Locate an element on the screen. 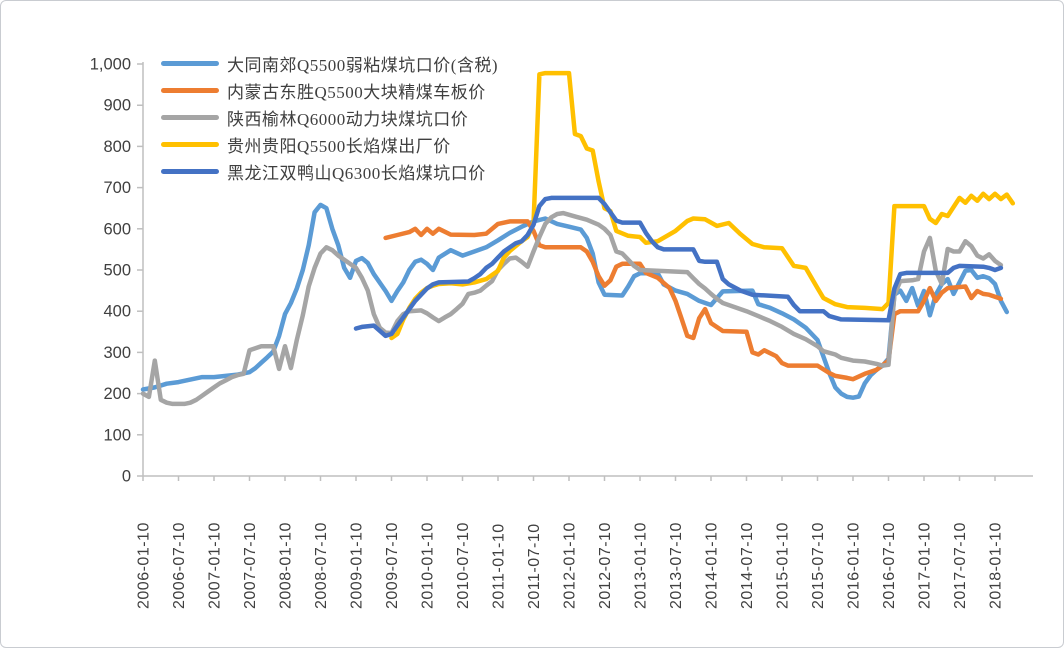 The image size is (1064, 648). x-axis-label: 2017-01-10 is located at coordinates (925, 565).